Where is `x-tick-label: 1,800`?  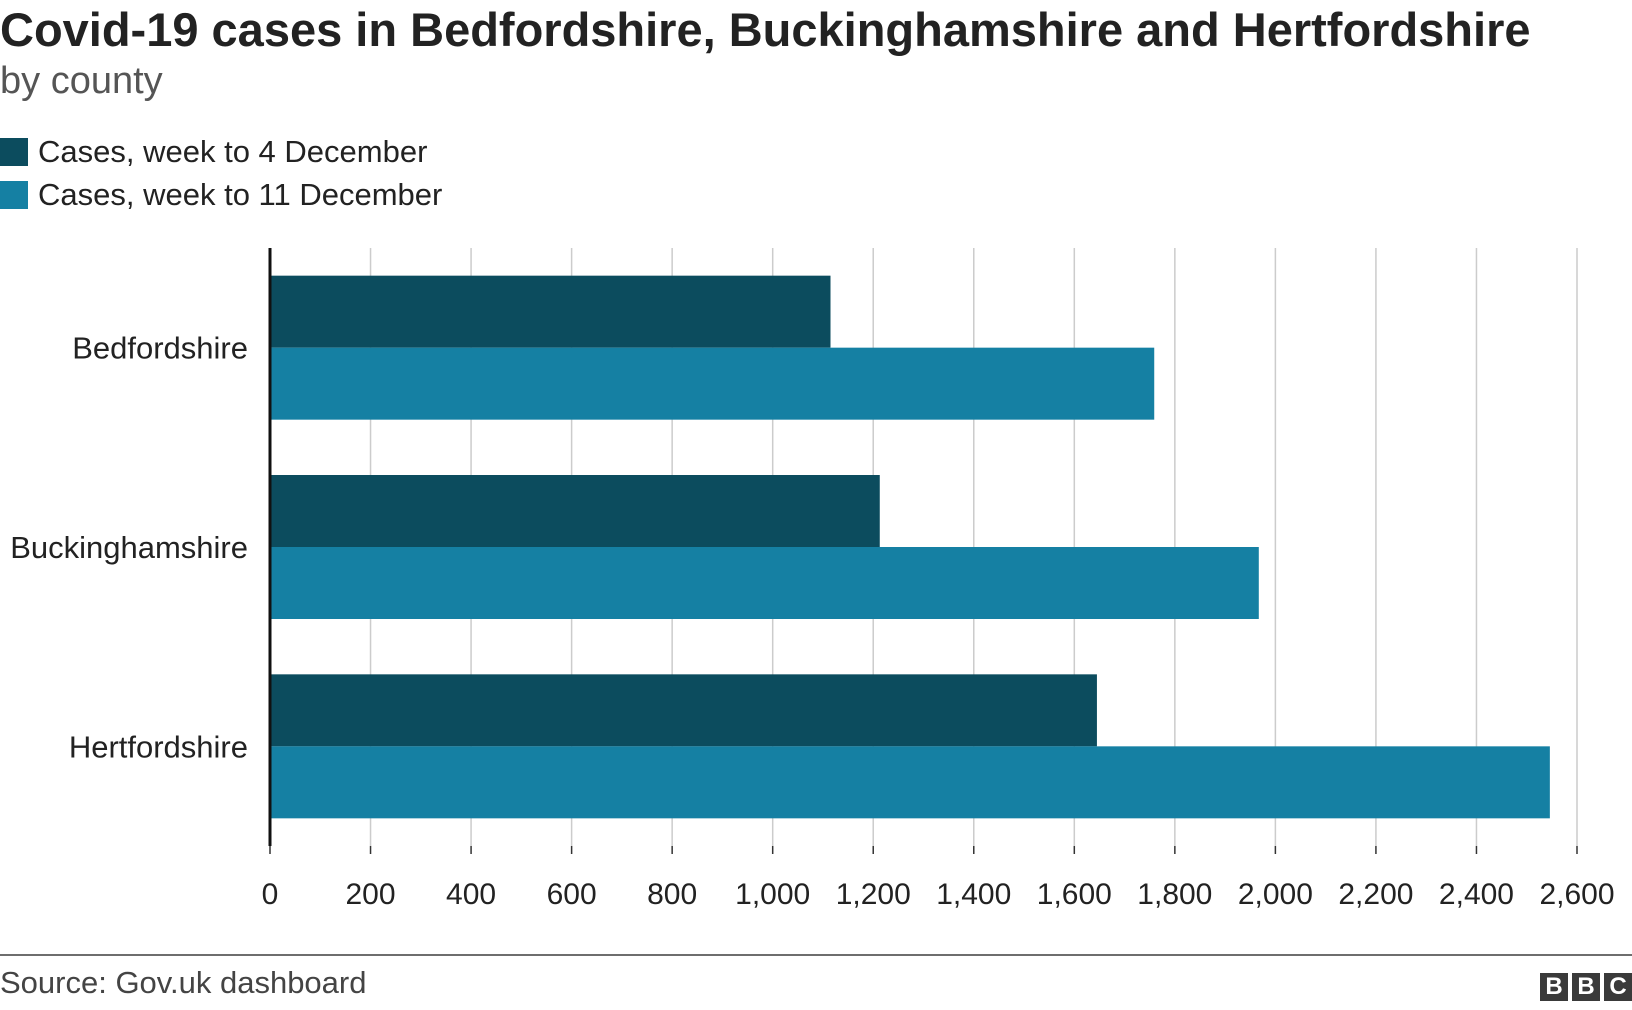
x-tick-label: 1,800 is located at coordinates (1174, 894).